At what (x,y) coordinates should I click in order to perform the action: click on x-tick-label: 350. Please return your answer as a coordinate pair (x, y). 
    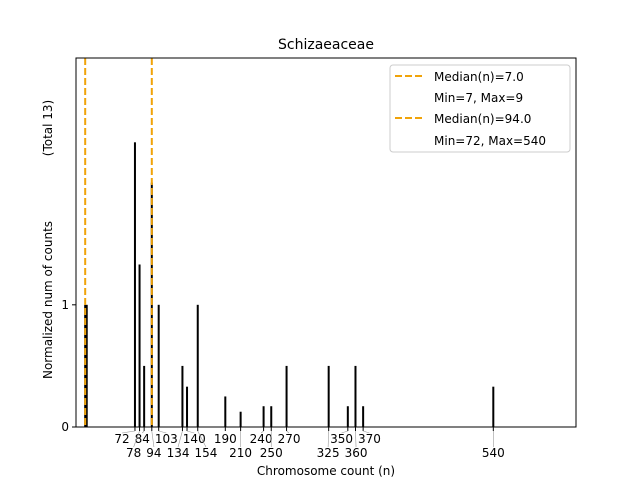
    Looking at the image, I should click on (341, 439).